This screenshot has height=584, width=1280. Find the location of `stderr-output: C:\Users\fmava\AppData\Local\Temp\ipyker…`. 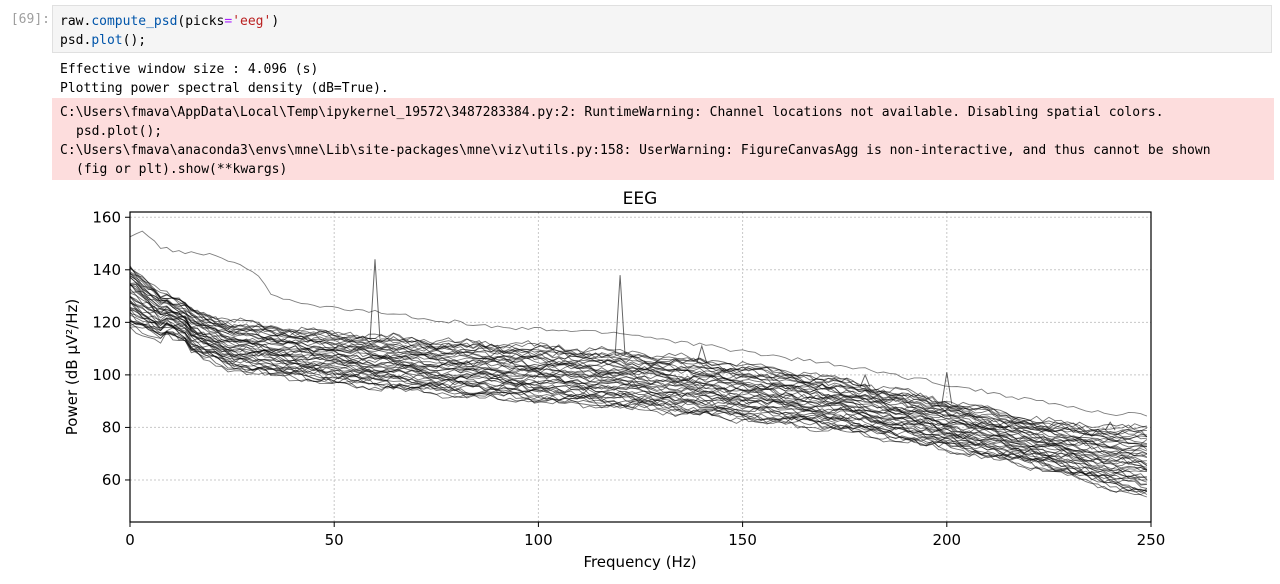

stderr-output: C:\Users\fmava\AppData\Local\Temp\ipyker… is located at coordinates (663, 139).